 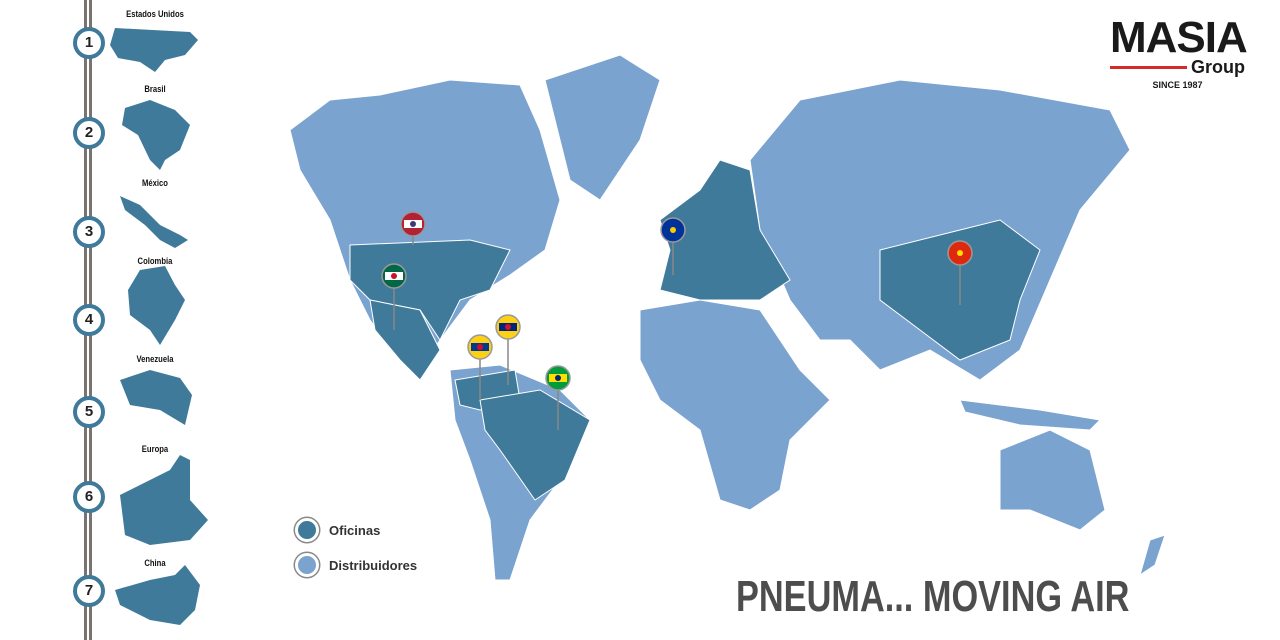 What do you see at coordinates (89, 133) in the screenshot?
I see `step-2: 2` at bounding box center [89, 133].